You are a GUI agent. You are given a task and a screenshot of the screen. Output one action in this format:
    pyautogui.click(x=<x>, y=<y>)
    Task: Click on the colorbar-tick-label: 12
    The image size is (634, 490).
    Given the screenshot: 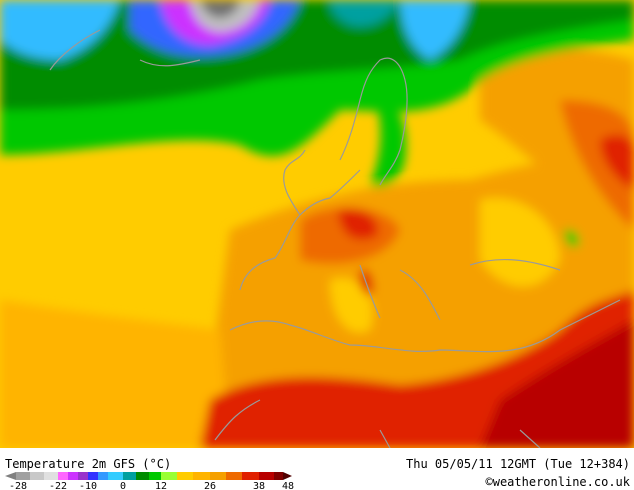 What is the action you would take?
    pyautogui.click(x=161, y=485)
    